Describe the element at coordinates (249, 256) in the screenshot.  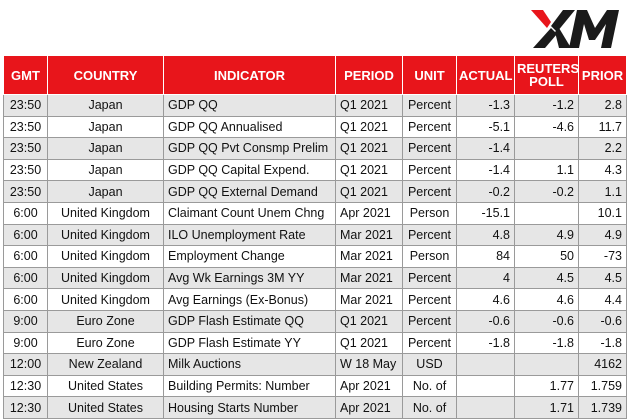
I see `cell-indicator: Employment Change` at that location.